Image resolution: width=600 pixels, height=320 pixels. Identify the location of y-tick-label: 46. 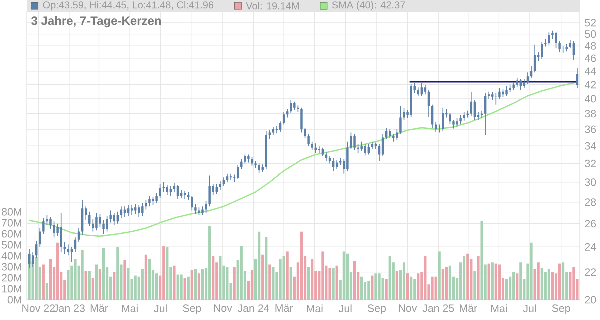
(590, 58).